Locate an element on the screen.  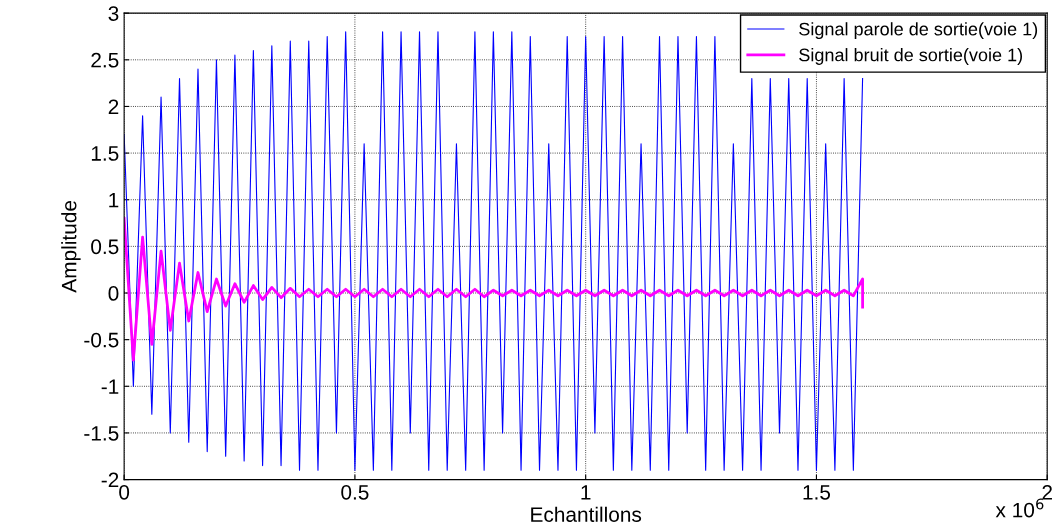
y-tick-label: 2.5 is located at coordinates (105, 60).